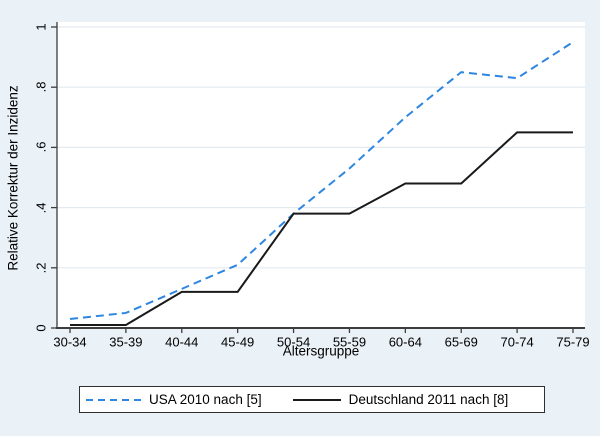  I want to click on x-tick-label: 35-39, so click(126, 342).